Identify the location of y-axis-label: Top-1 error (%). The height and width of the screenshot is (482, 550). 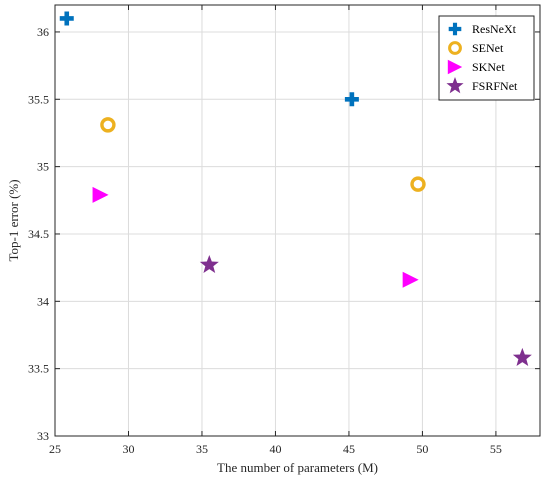
(13, 220).